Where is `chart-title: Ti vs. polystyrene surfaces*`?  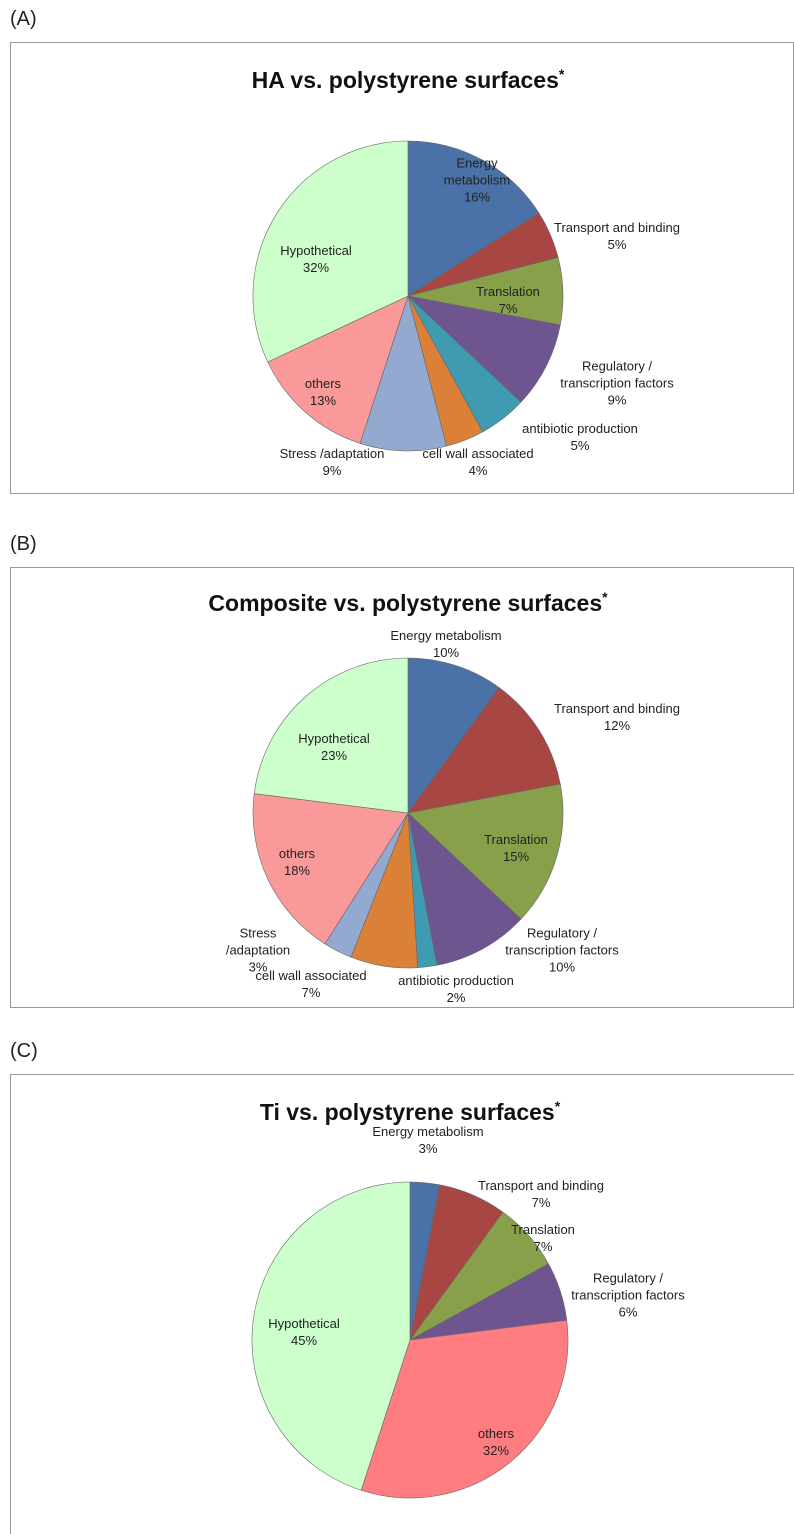 chart-title: Ti vs. polystyrene surfaces* is located at coordinates (410, 1112).